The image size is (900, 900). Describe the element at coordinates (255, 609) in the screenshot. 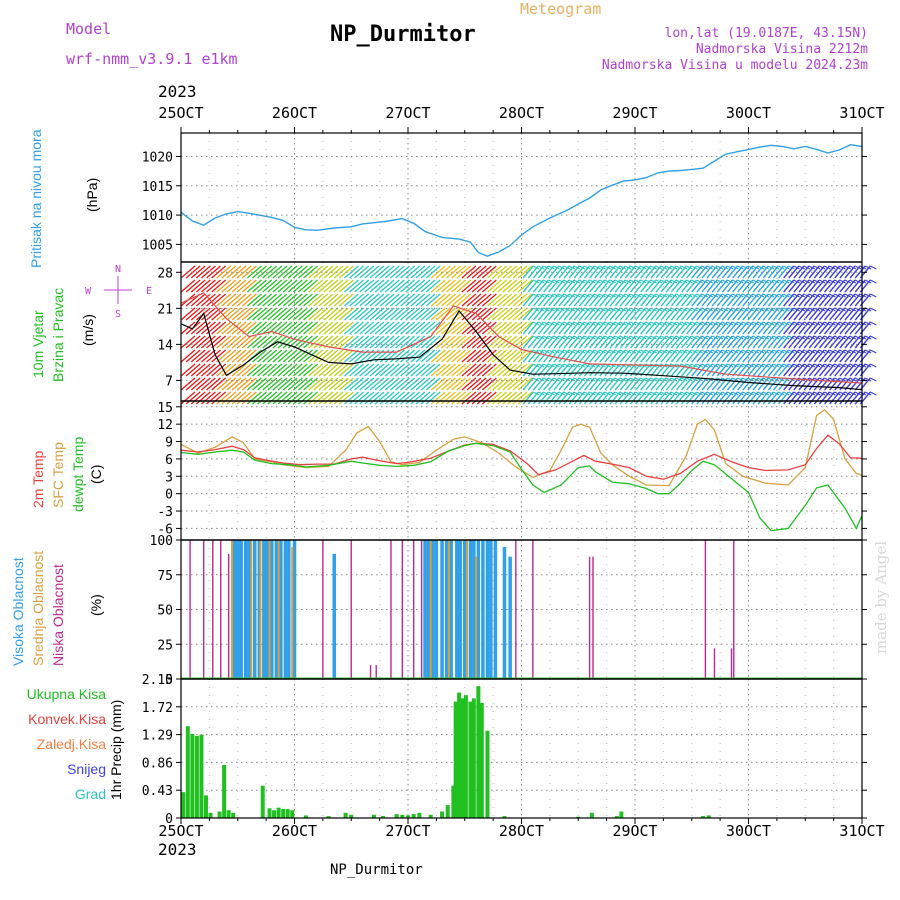

I see `cloud-visoka-bar` at that location.